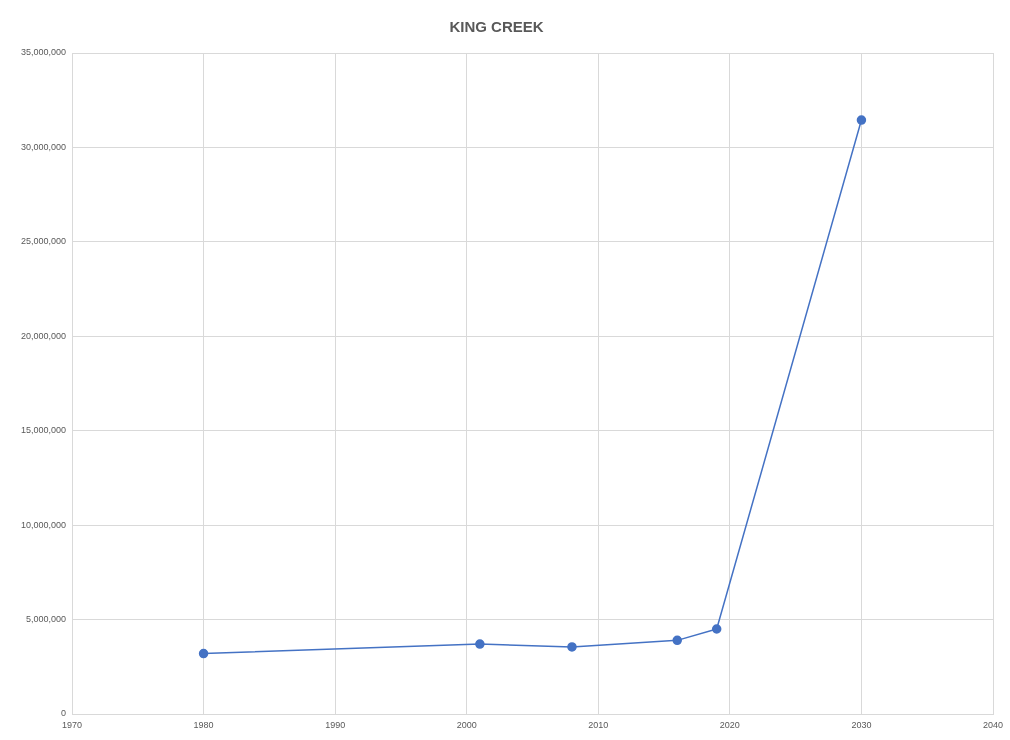 This screenshot has height=740, width=1010. Describe the element at coordinates (466, 724) in the screenshot. I see `x-tick-label: 2000` at that location.